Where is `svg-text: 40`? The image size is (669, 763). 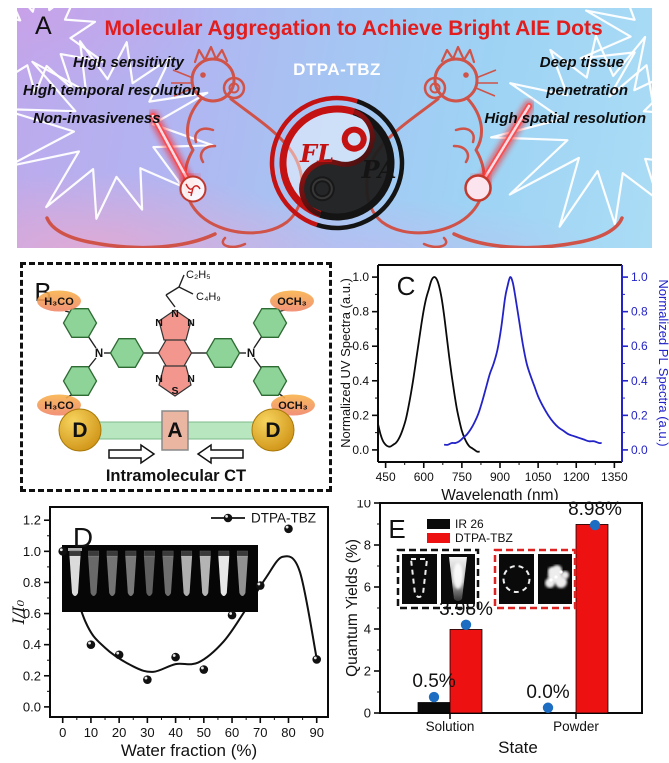
svg-text: 40 is located at coordinates (175, 732).